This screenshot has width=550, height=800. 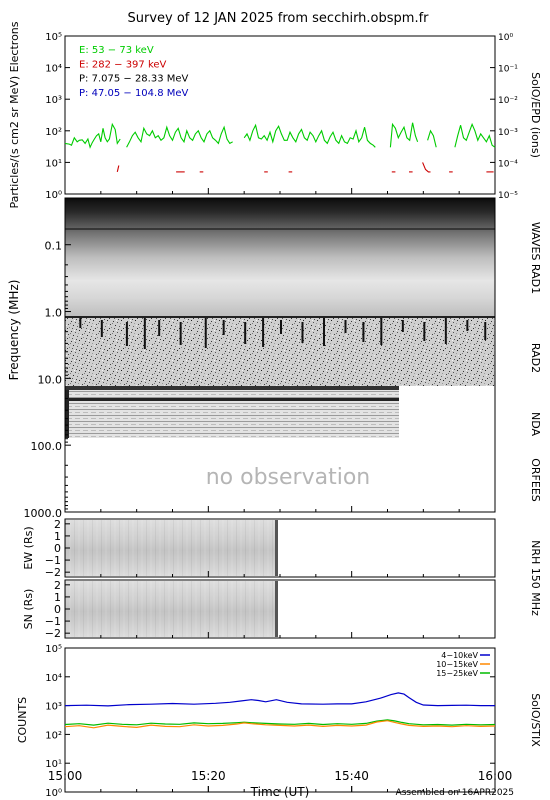 What do you see at coordinates (457, 664) in the screenshot?
I see `stix-legend-entry: 10−15keV` at bounding box center [457, 664].